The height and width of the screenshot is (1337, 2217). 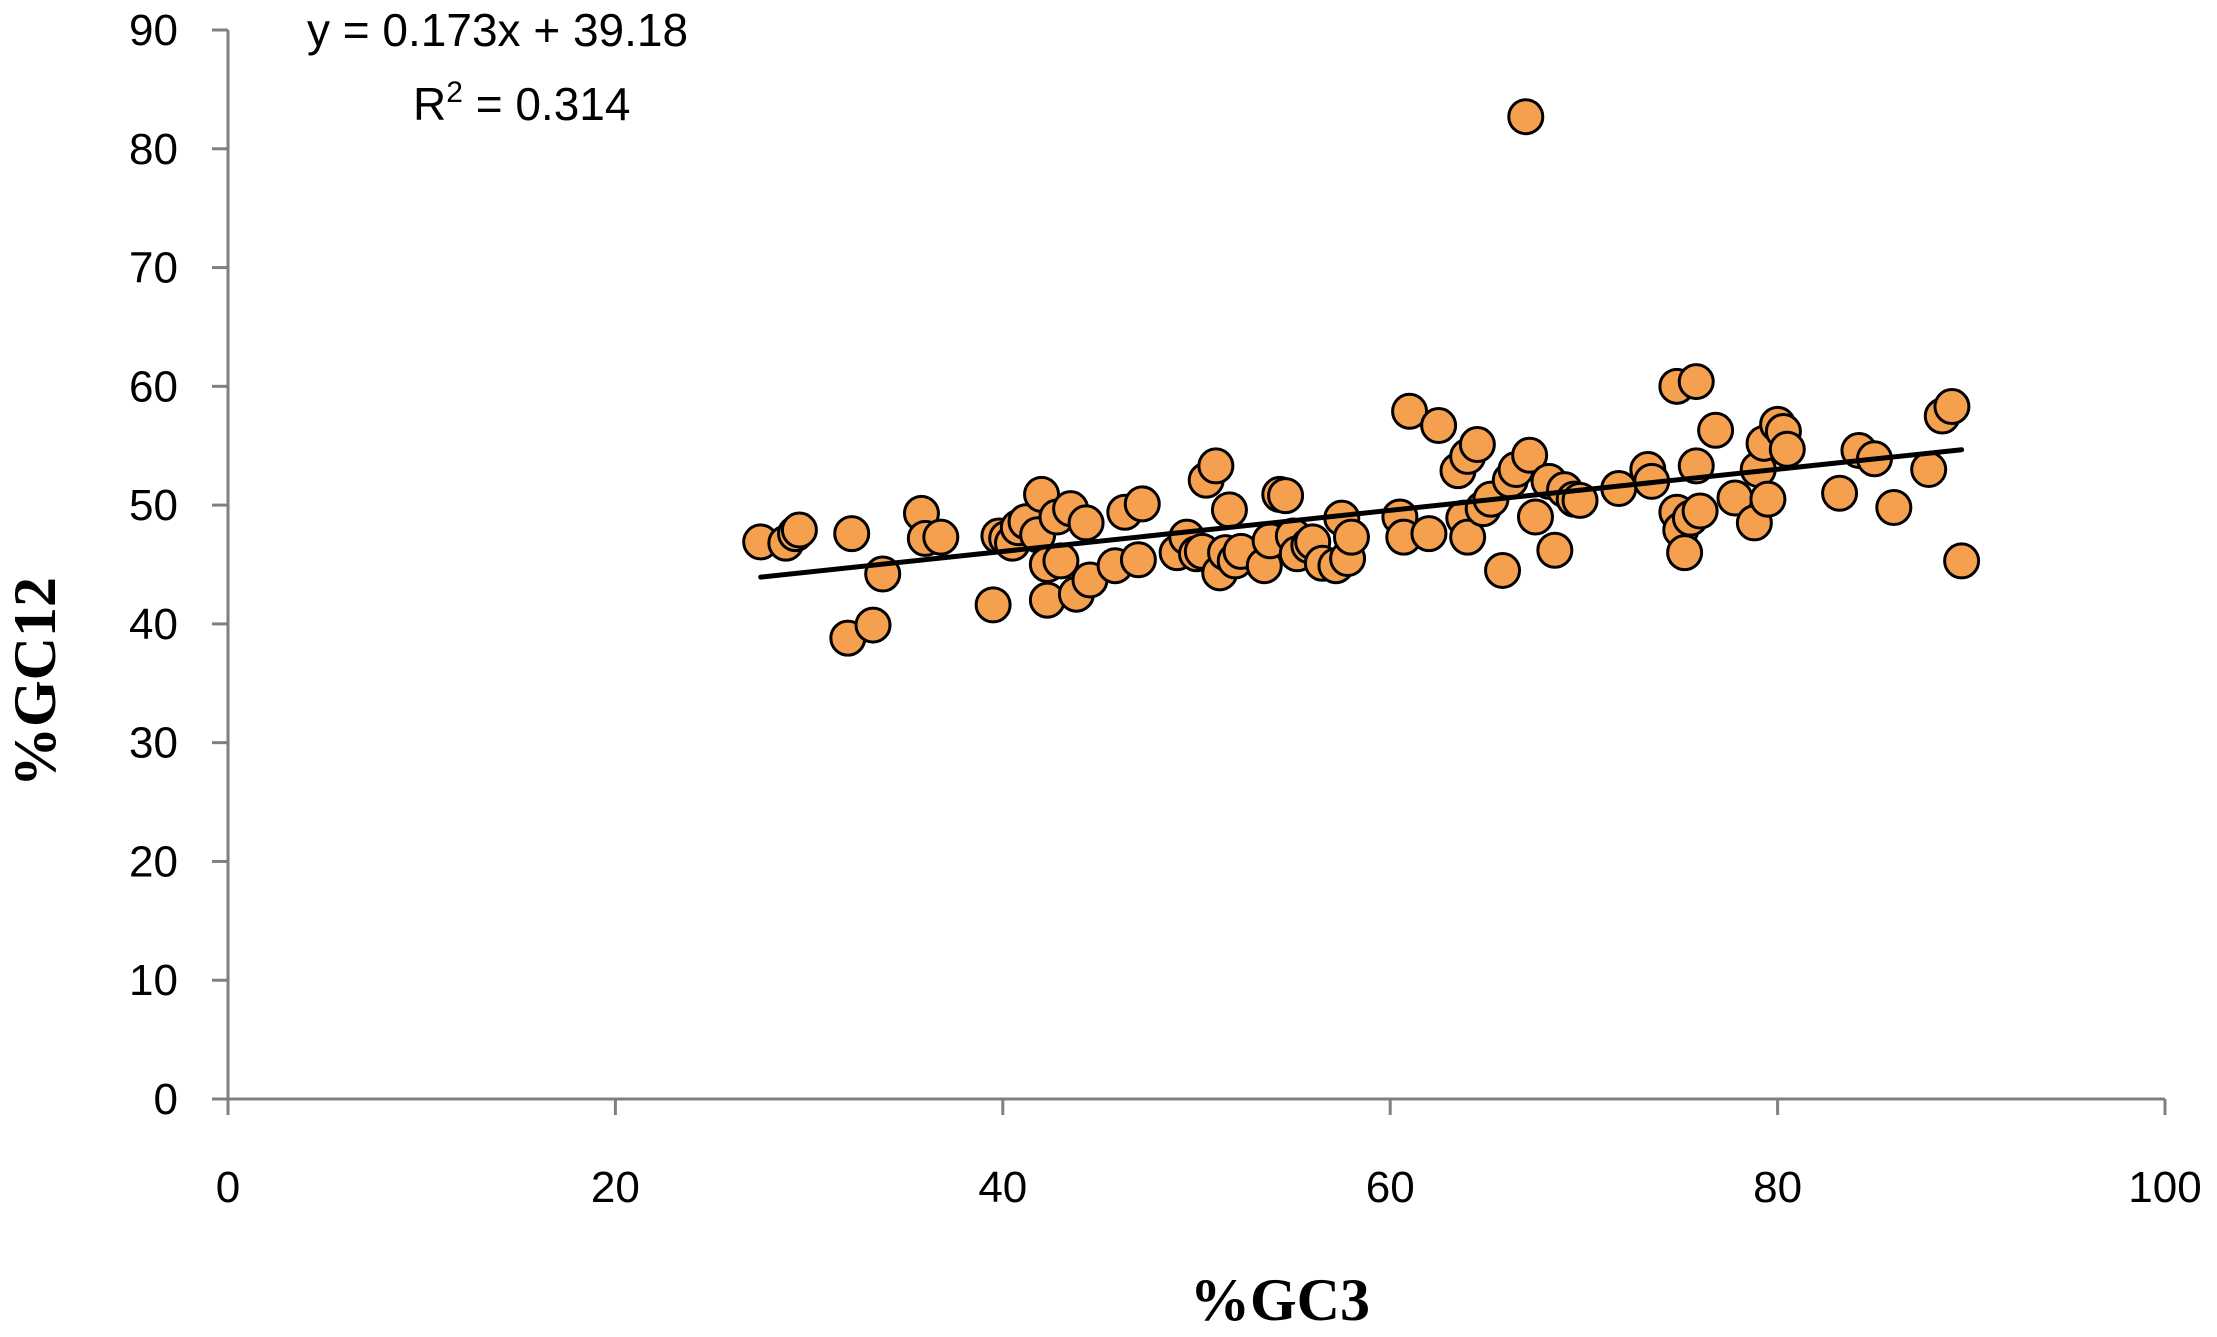 I want to click on x-tick-label: 60, so click(x=1390, y=1187).